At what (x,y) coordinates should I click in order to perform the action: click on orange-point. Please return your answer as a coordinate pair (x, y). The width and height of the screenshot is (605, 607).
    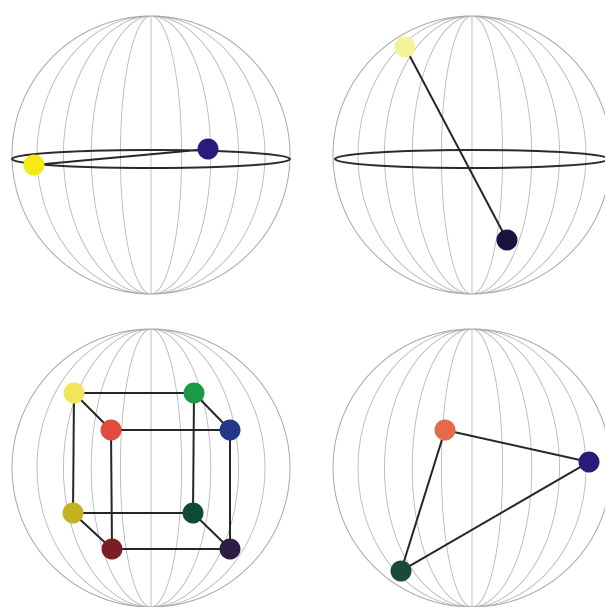
    Looking at the image, I should click on (445, 430).